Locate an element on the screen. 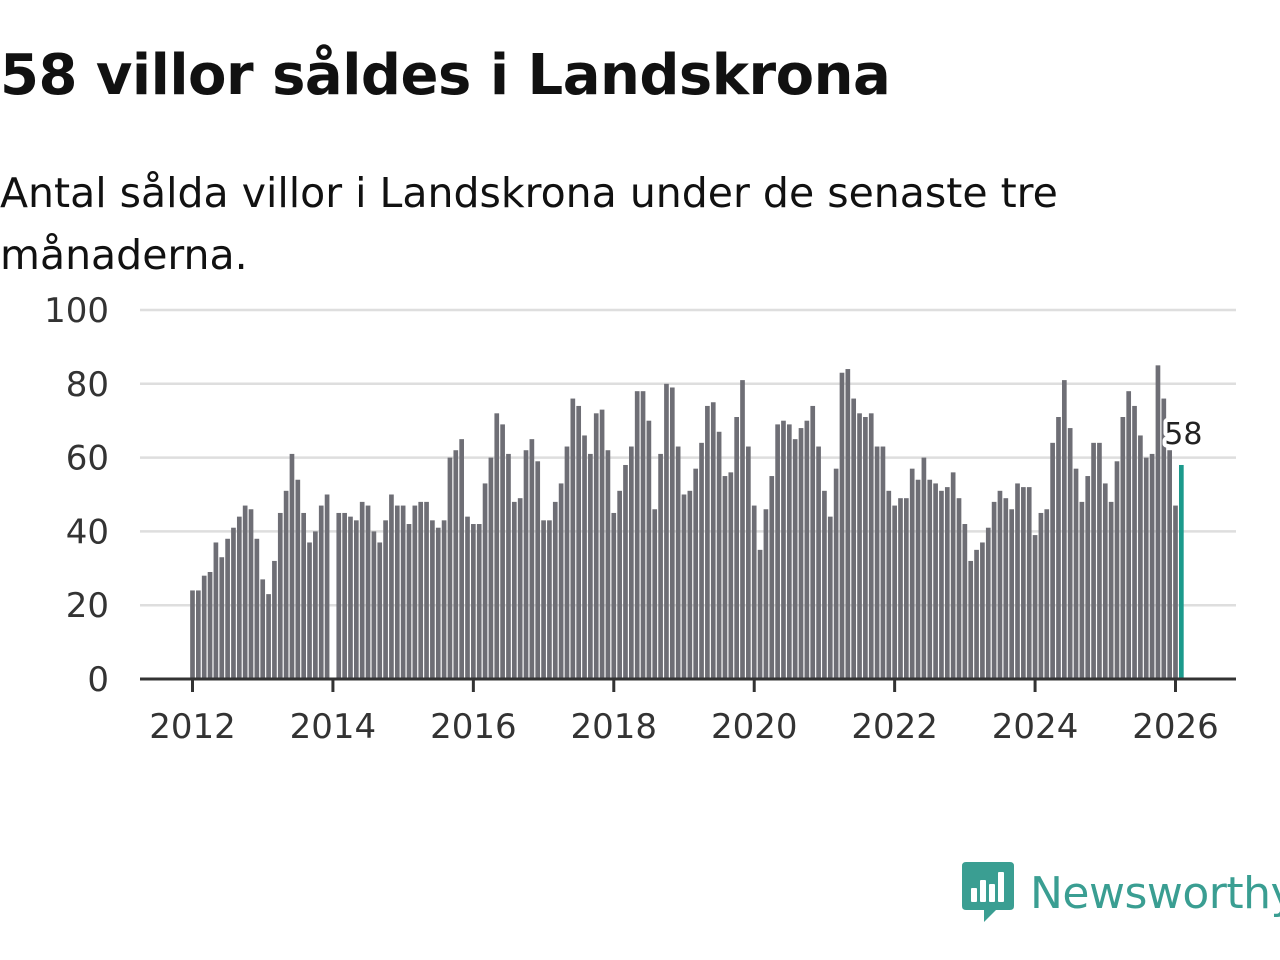 This screenshot has width=1280, height=960. x-tick-label: 2026 is located at coordinates (1175, 727).